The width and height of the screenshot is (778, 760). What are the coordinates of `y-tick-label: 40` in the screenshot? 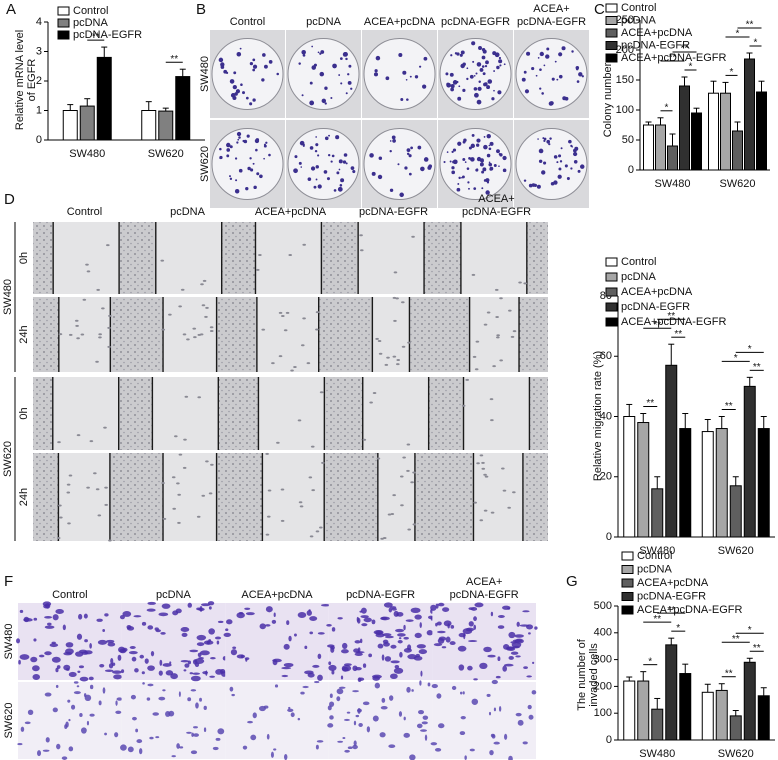 It's located at (606, 416).